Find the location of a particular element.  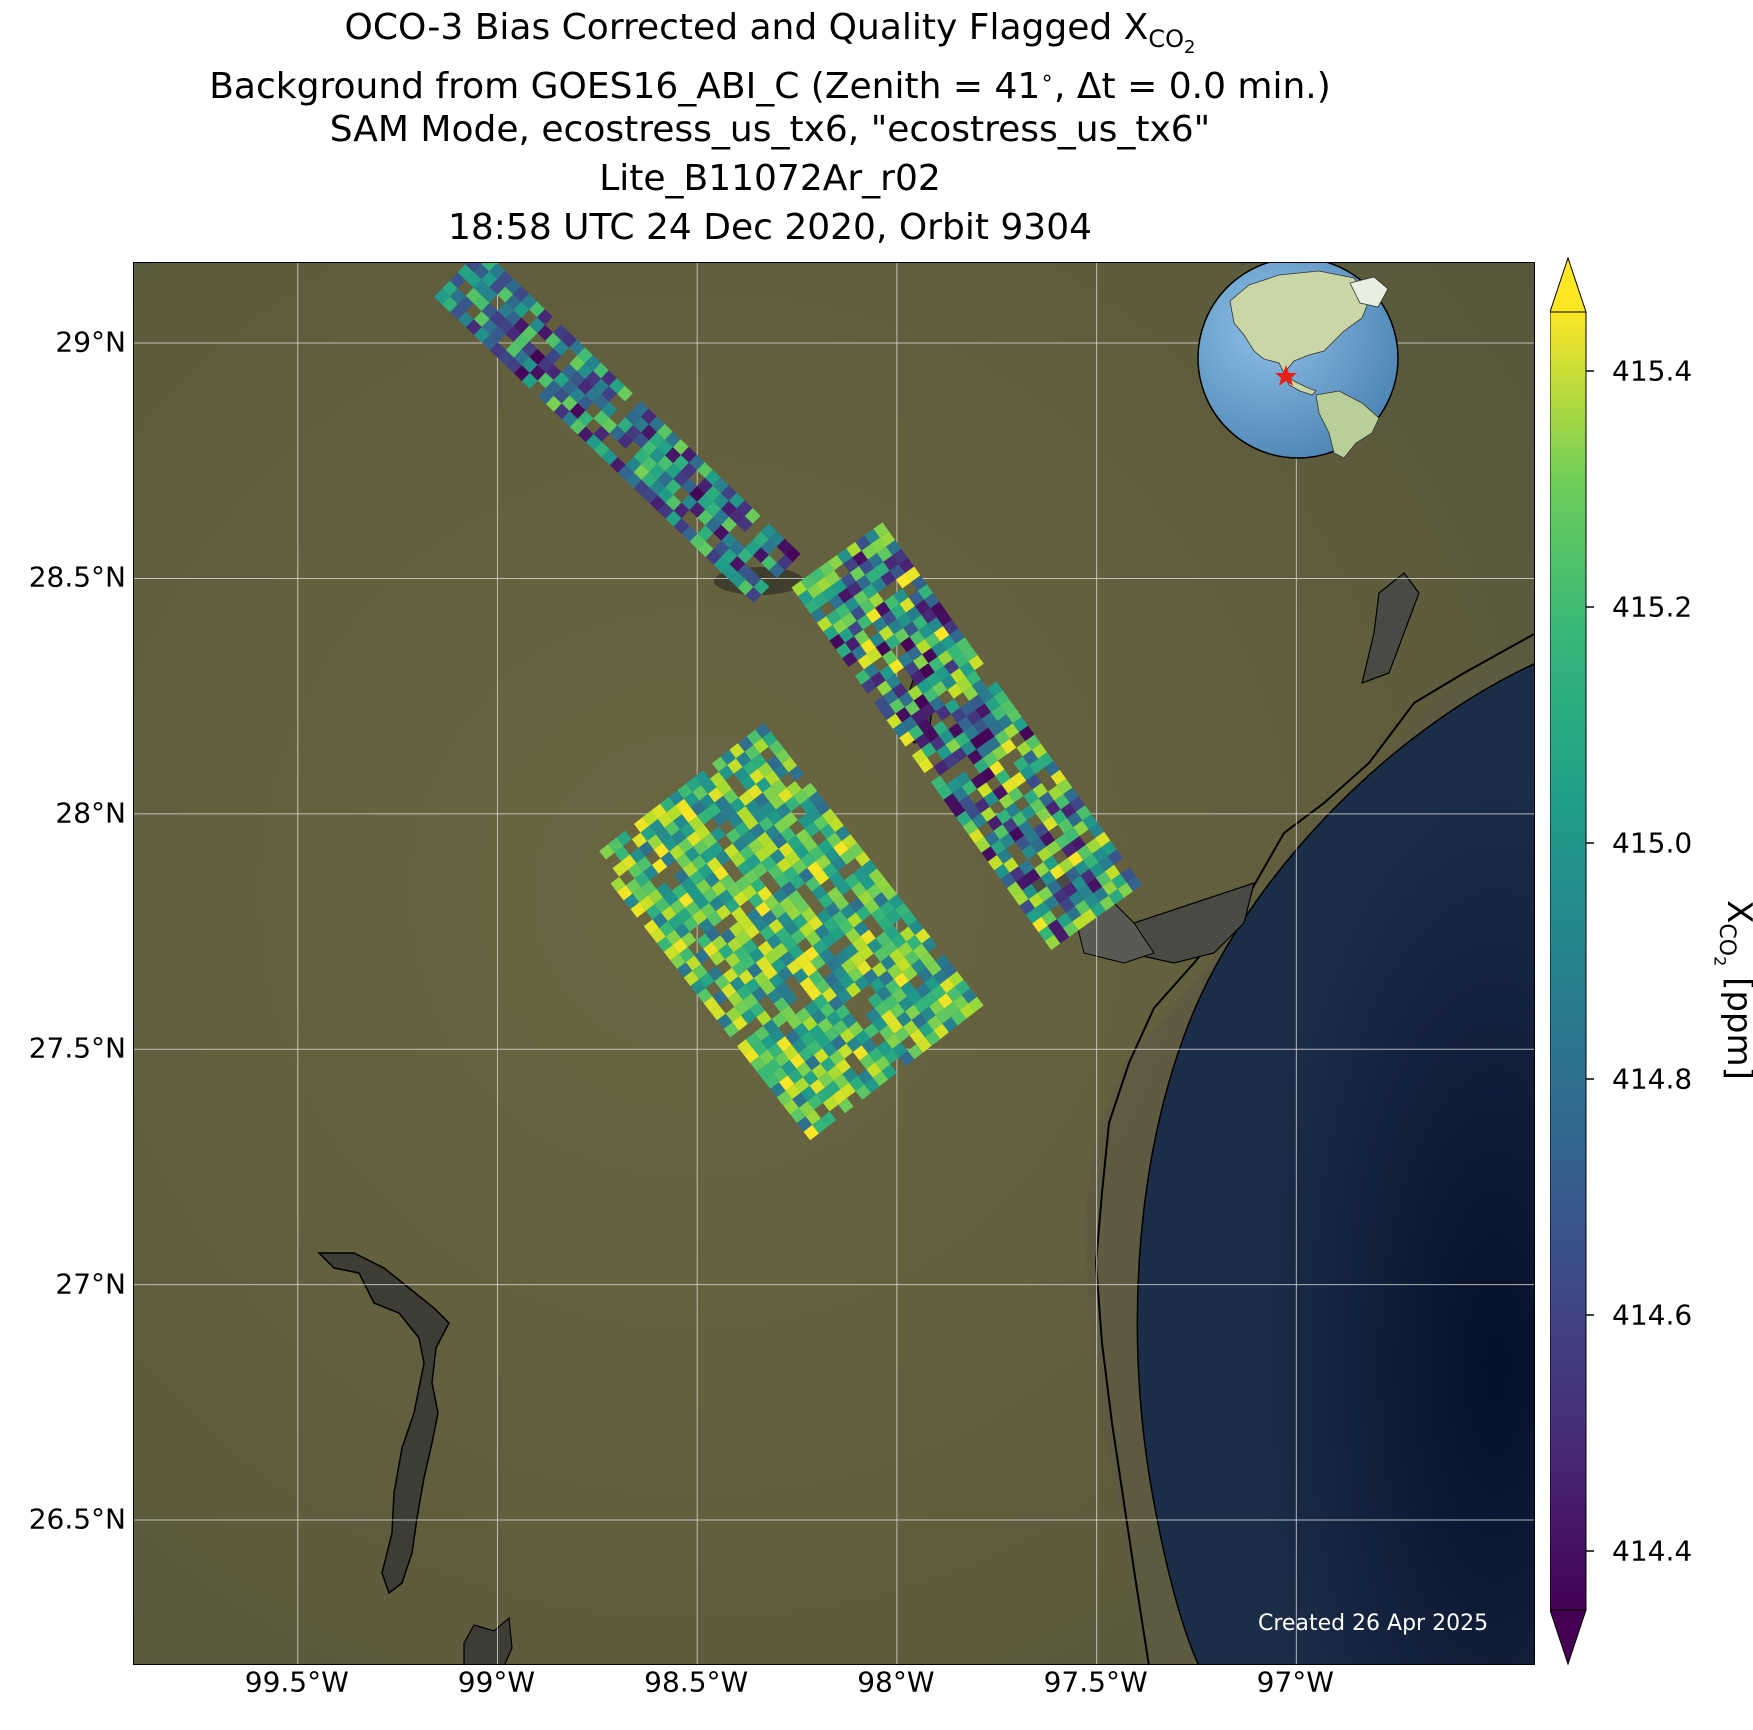

colorbar-extend-top is located at coordinates (1568, 284).